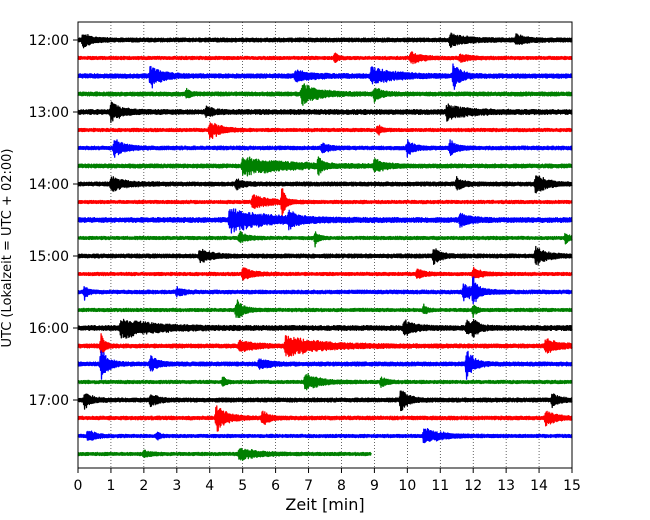 The width and height of the screenshot is (650, 520). Describe the element at coordinates (308, 486) in the screenshot. I see `x-tick-label: 7` at that location.